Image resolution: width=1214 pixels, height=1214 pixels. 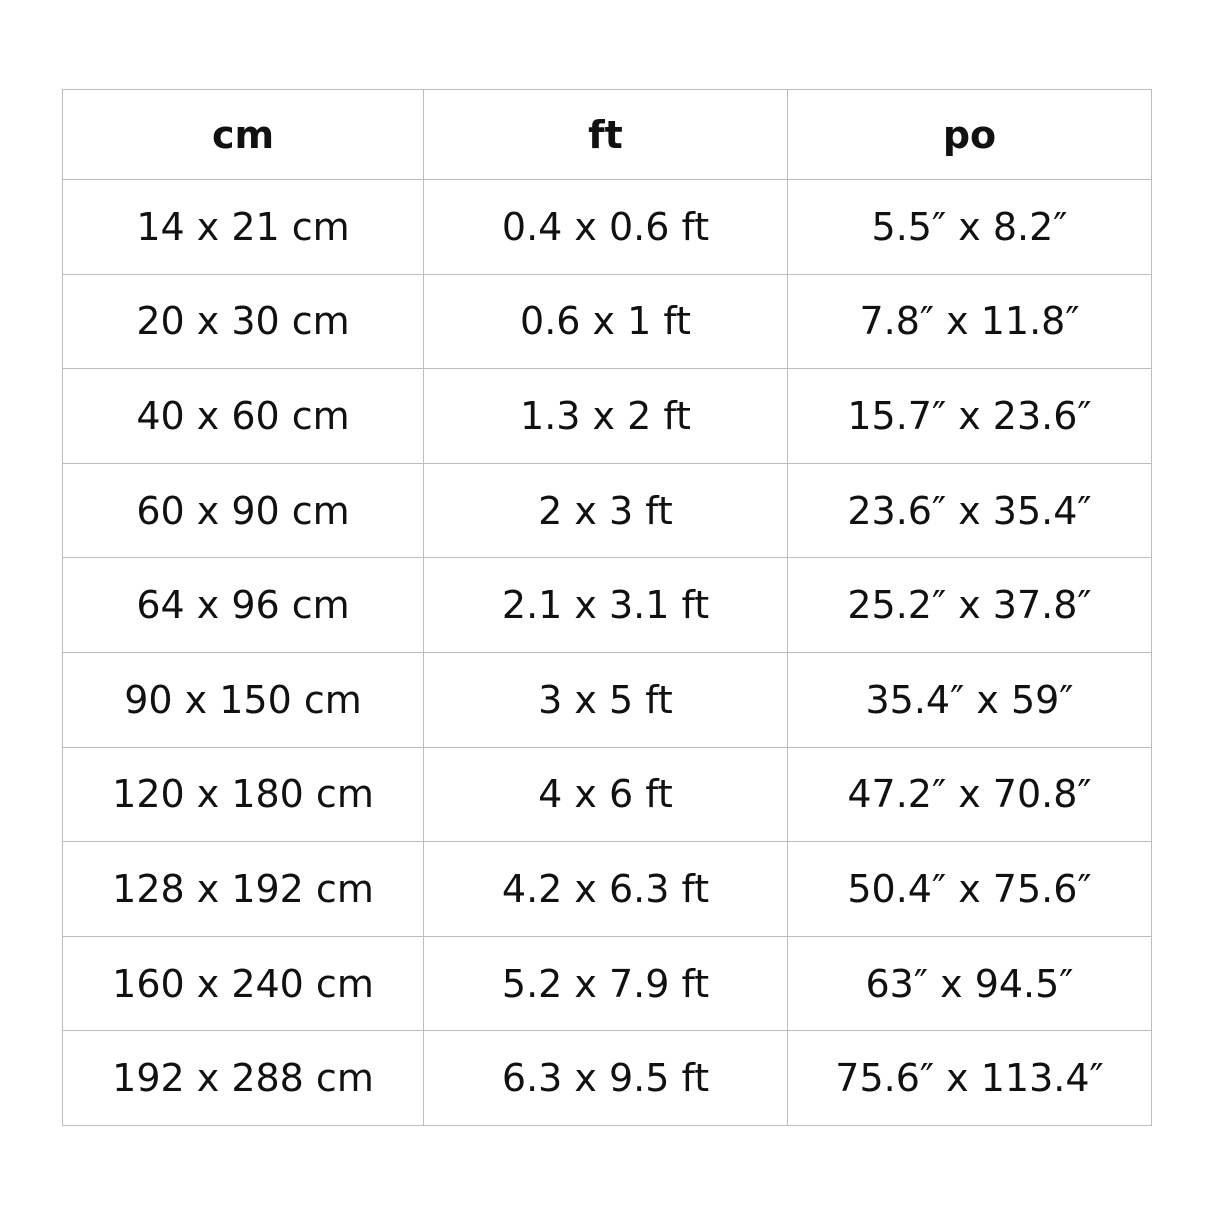 I want to click on cell-po: 23.6″ x 35.4″, so click(x=969, y=510).